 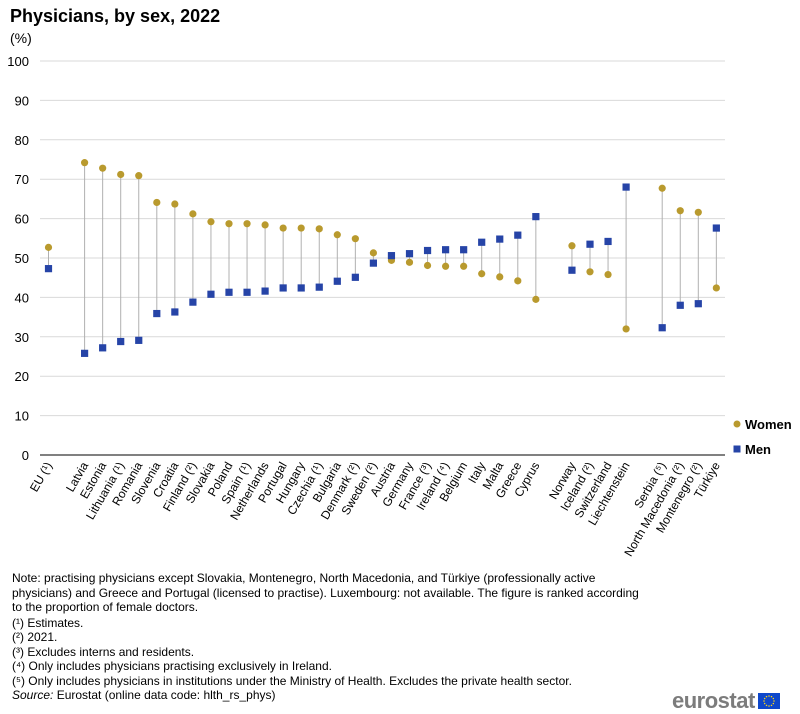 What do you see at coordinates (283, 228) in the screenshot?
I see `women-point-portugal` at bounding box center [283, 228].